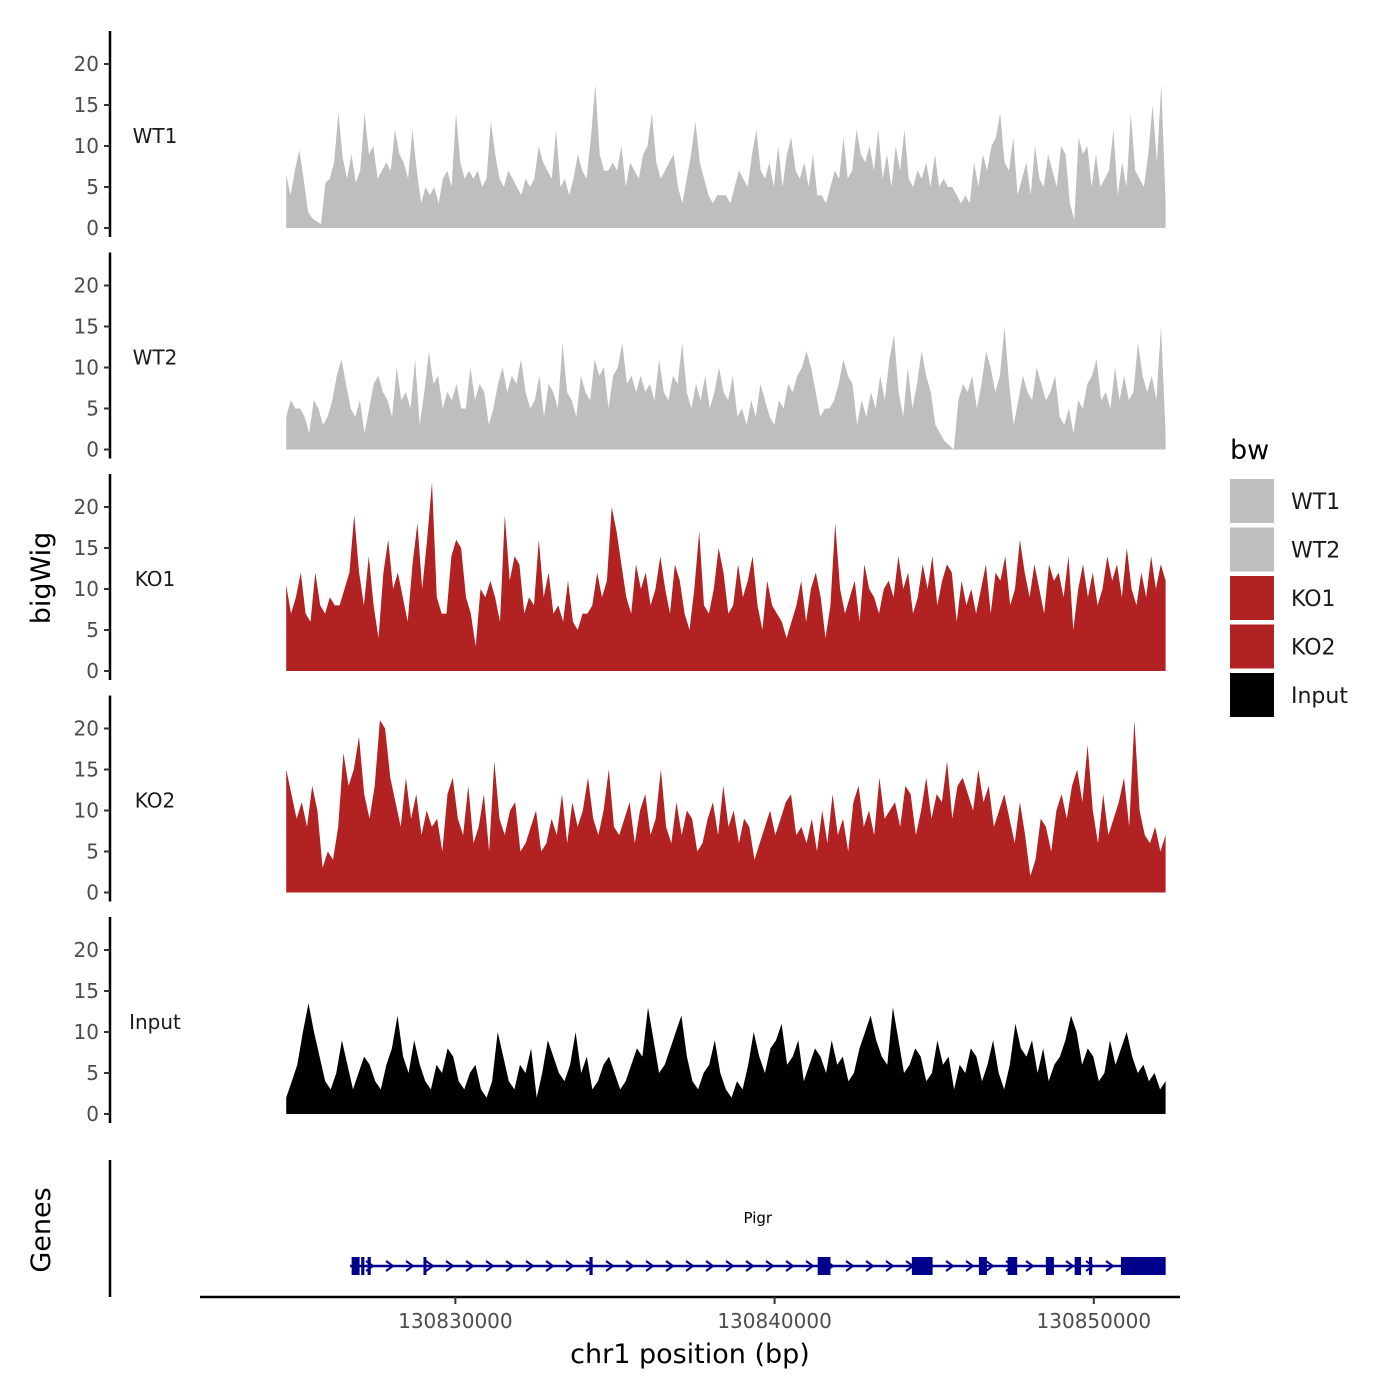 The width and height of the screenshot is (1400, 1400). I want to click on x-axis: 130830000 130840000 130850000, so click(690, 1314).